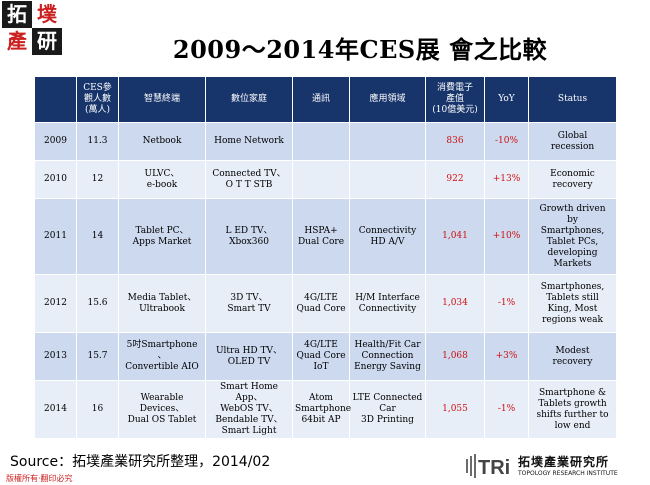 The image size is (650, 485). I want to click on cell-status: Modest recovery, so click(572, 356).